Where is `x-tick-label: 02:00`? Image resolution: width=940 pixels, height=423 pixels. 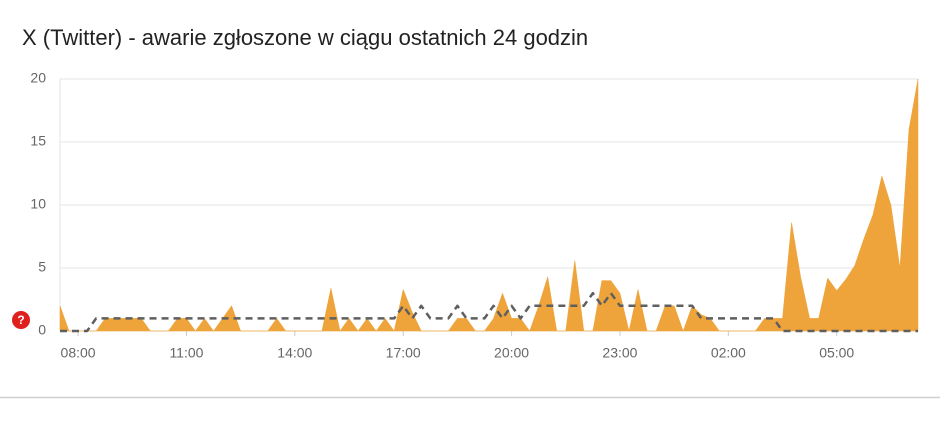
x-tick-label: 02:00 is located at coordinates (728, 353).